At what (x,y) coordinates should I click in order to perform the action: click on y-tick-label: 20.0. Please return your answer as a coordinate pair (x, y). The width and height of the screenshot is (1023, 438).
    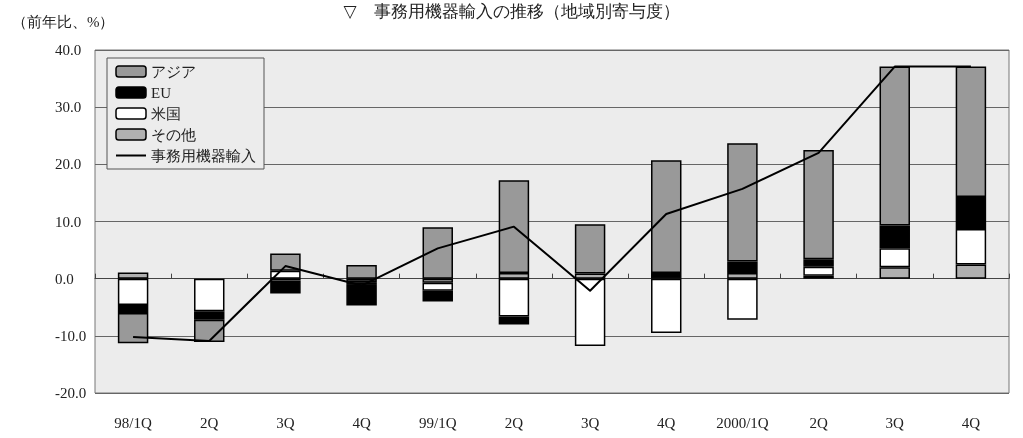
    Looking at the image, I should click on (68, 164).